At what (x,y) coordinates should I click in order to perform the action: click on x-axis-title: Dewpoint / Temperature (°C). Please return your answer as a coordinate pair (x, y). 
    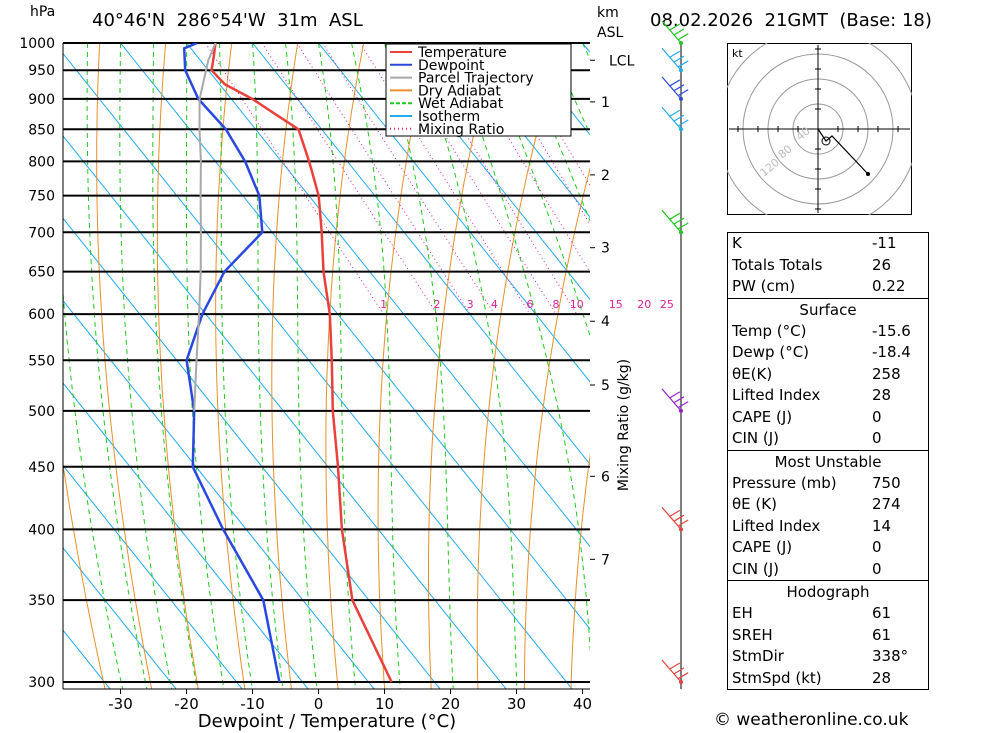
    Looking at the image, I should click on (327, 721).